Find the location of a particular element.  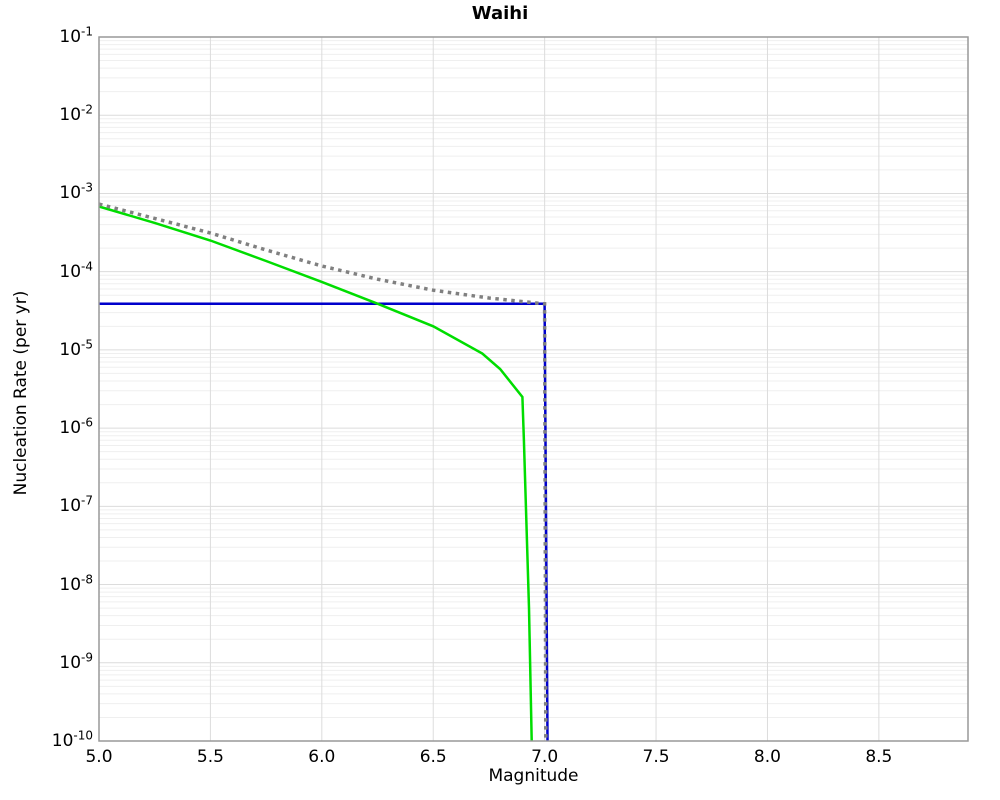

x-tick-label: 7.0 is located at coordinates (545, 757).